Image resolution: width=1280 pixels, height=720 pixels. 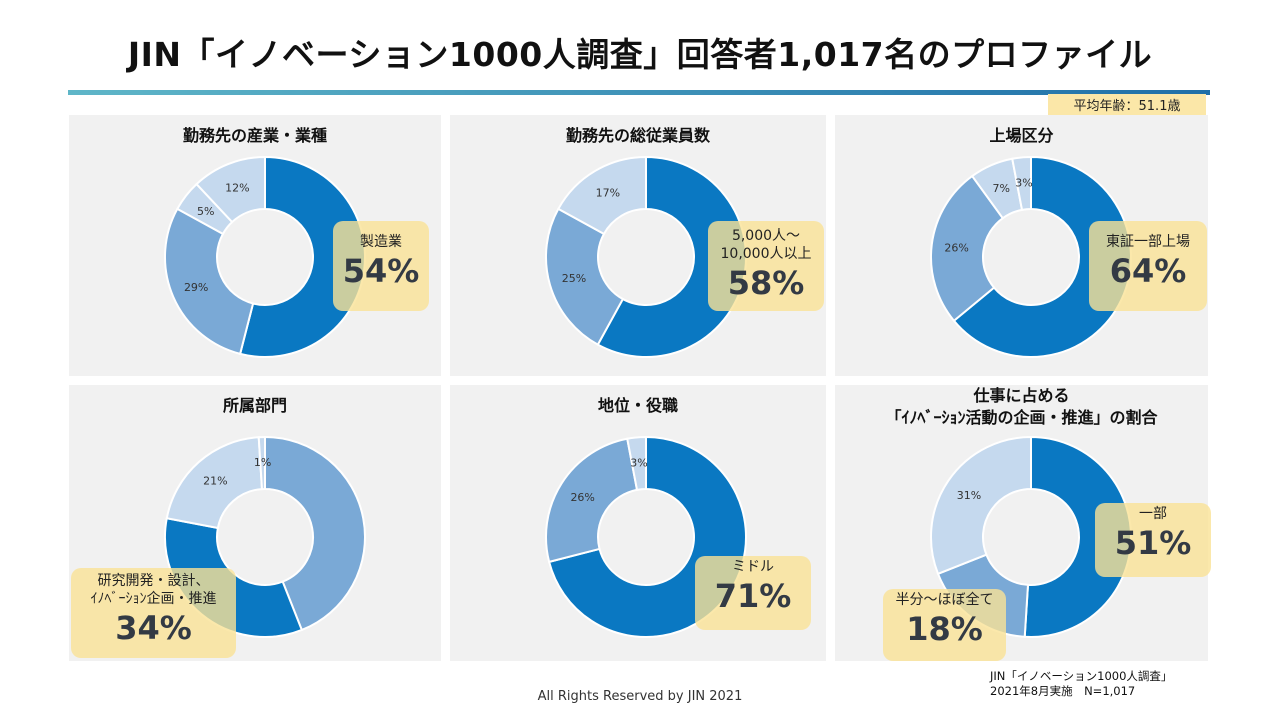 What do you see at coordinates (969, 495) in the screenshot?
I see `slice-data-label: 31%` at bounding box center [969, 495].